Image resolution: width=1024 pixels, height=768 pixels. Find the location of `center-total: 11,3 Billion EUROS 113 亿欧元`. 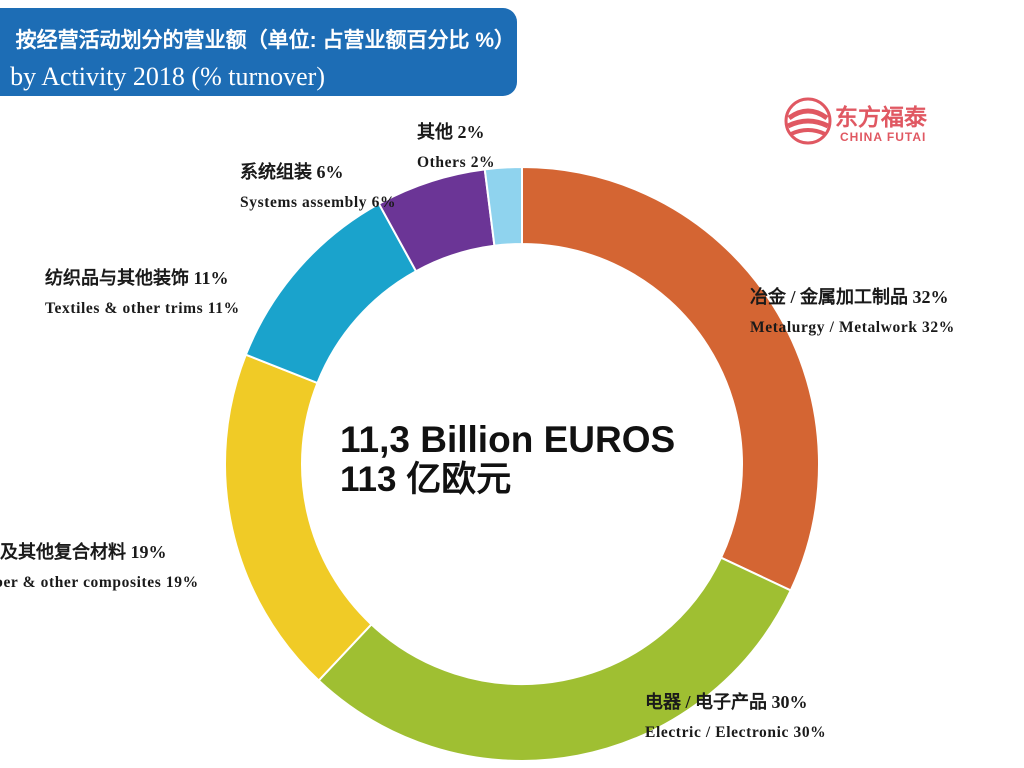

center-total: 11,3 Billion EUROS 113 亿欧元 is located at coordinates (507, 460).